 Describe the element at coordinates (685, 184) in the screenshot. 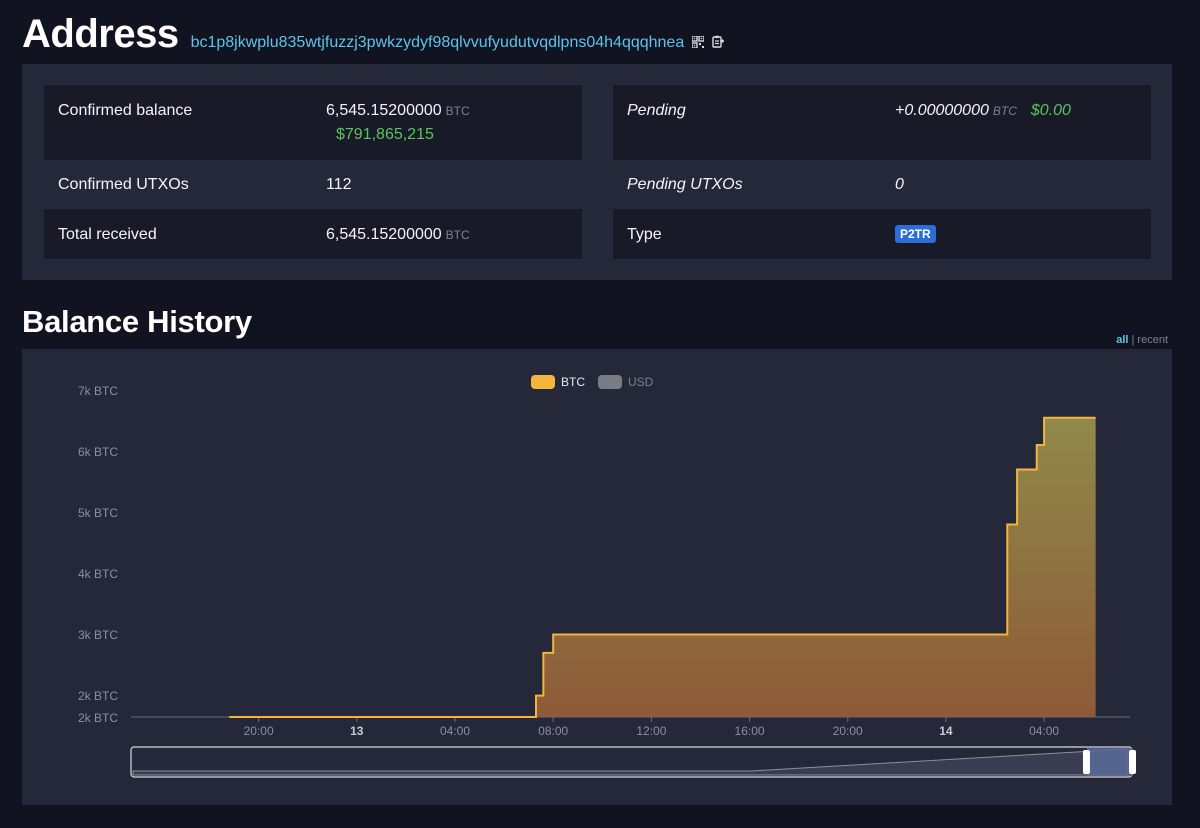

I see `pending-utxos-label: Pending UTXOs` at that location.